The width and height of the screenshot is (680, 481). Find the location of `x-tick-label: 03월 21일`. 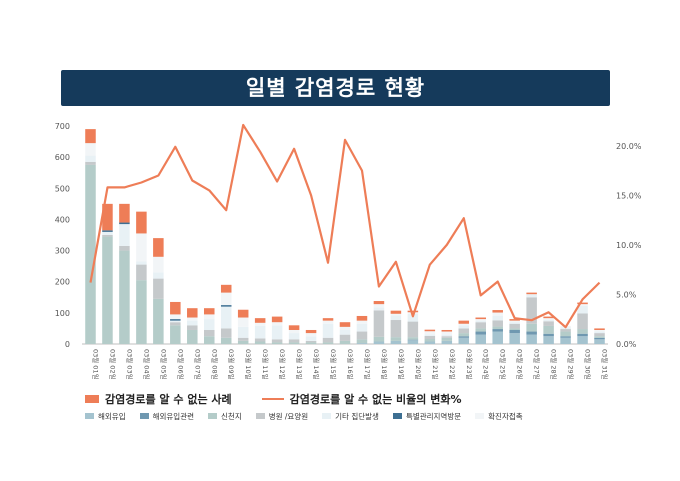

x-tick-label: 03월 21일 is located at coordinates (435, 364).